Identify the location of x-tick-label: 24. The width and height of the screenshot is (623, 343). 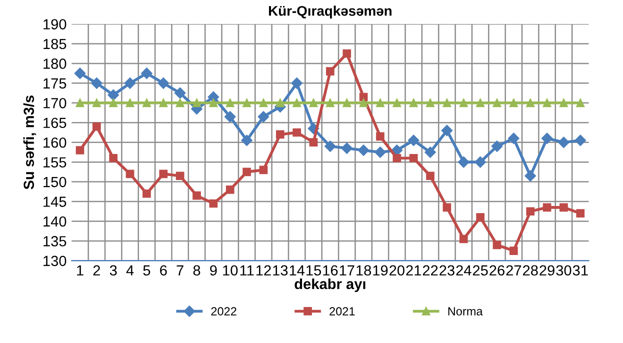
(464, 270).